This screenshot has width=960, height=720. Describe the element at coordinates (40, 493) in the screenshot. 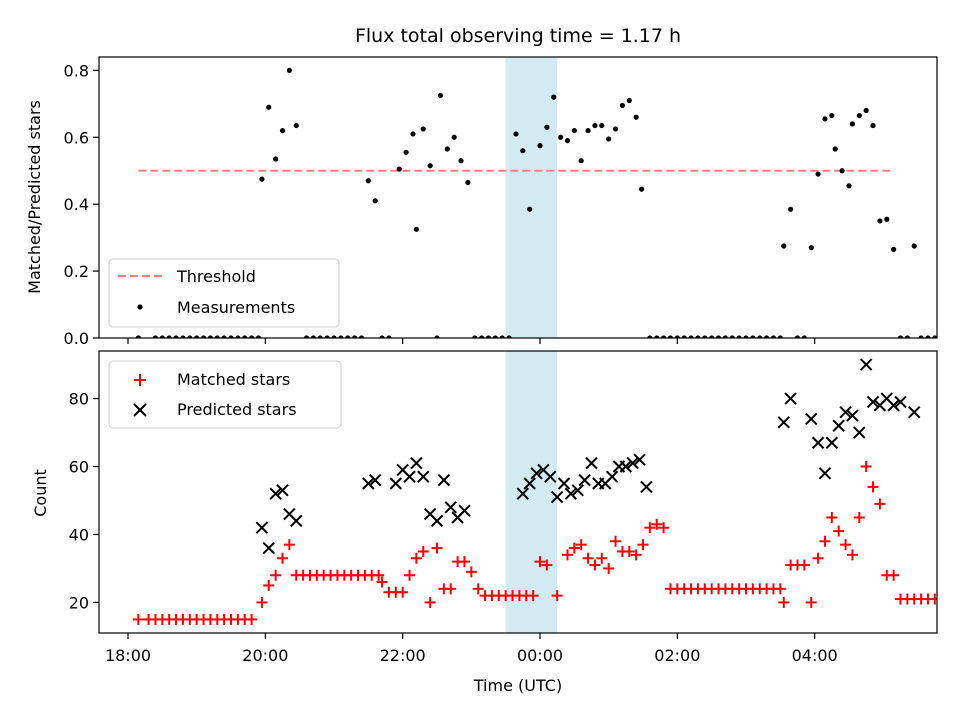

I see `count-y-axis-label: Count` at that location.